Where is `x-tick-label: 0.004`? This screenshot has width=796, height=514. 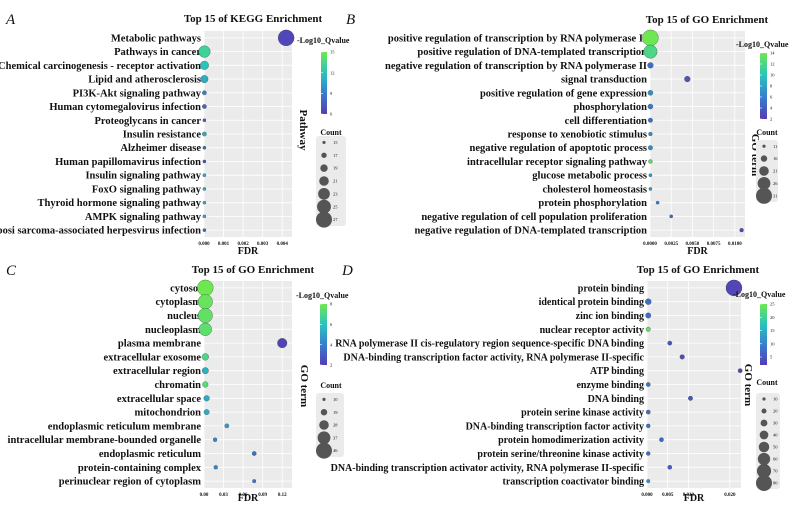 x-tick-label: 0.004 is located at coordinates (283, 244).